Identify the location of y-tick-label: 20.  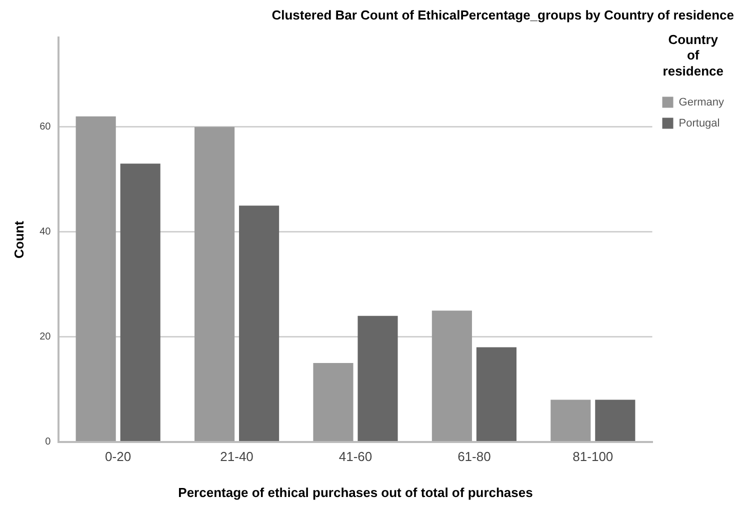
(46, 337).